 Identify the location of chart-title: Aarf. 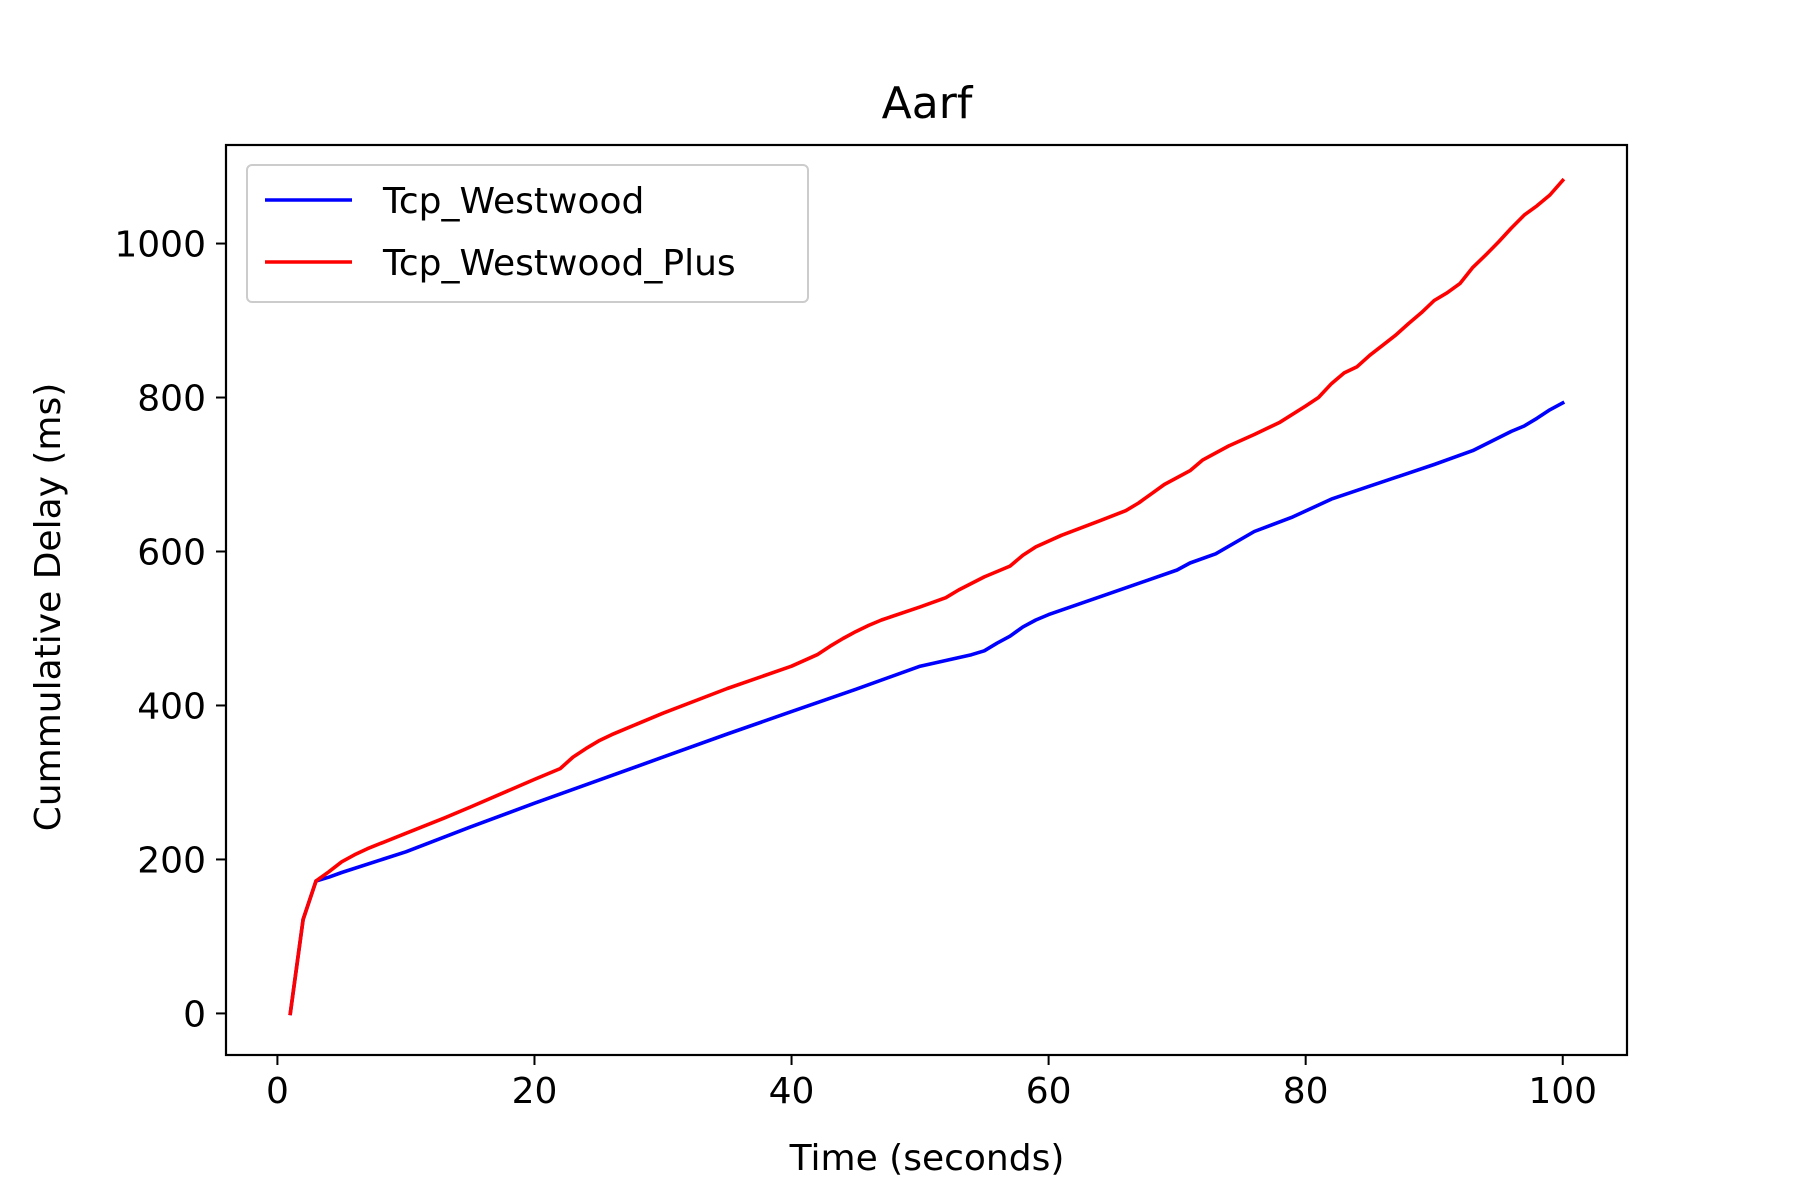
(928, 103).